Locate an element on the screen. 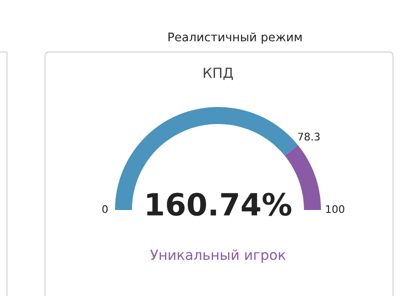 The image size is (407, 296). chart-subtitle: КПД is located at coordinates (218, 74).